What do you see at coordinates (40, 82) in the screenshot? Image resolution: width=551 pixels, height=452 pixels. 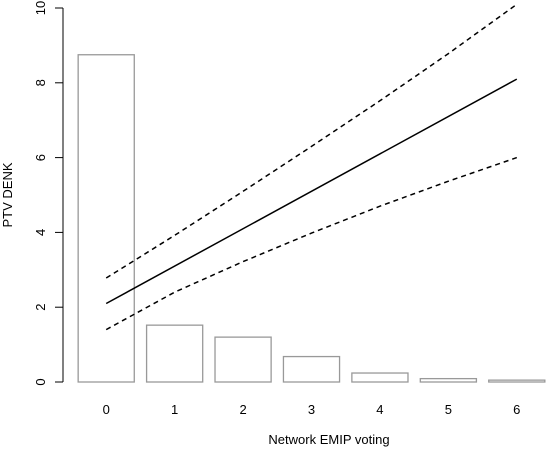 I see `y-tick-label: 8` at bounding box center [40, 82].